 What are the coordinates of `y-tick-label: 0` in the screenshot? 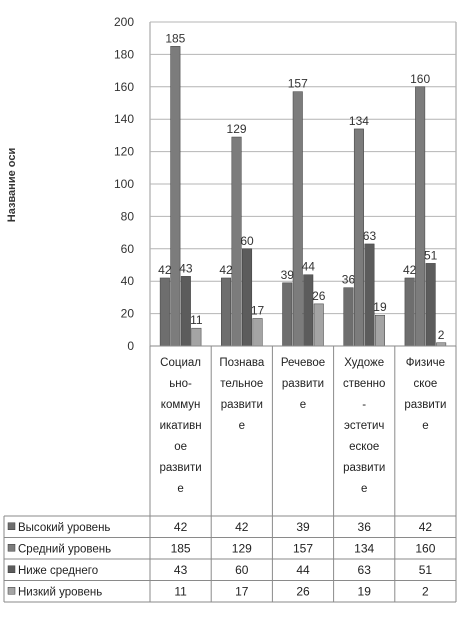 It's located at (130, 346).